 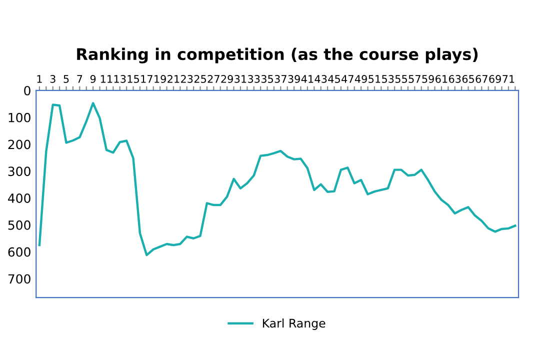 I want to click on y-tick-label: 200, so click(x=19, y=145).